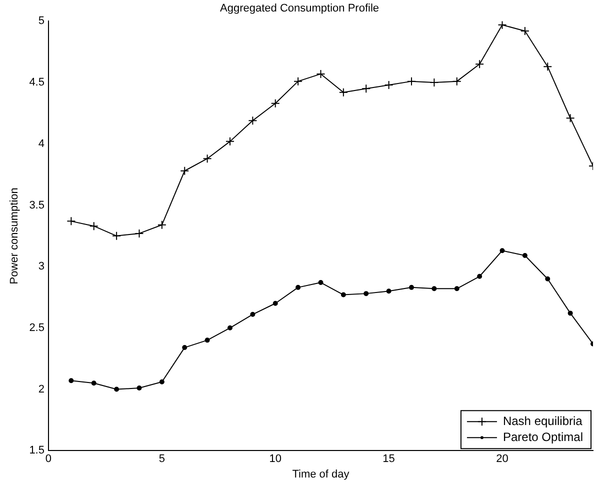  I want to click on y-tick-label: 4.5, so click(36, 82).